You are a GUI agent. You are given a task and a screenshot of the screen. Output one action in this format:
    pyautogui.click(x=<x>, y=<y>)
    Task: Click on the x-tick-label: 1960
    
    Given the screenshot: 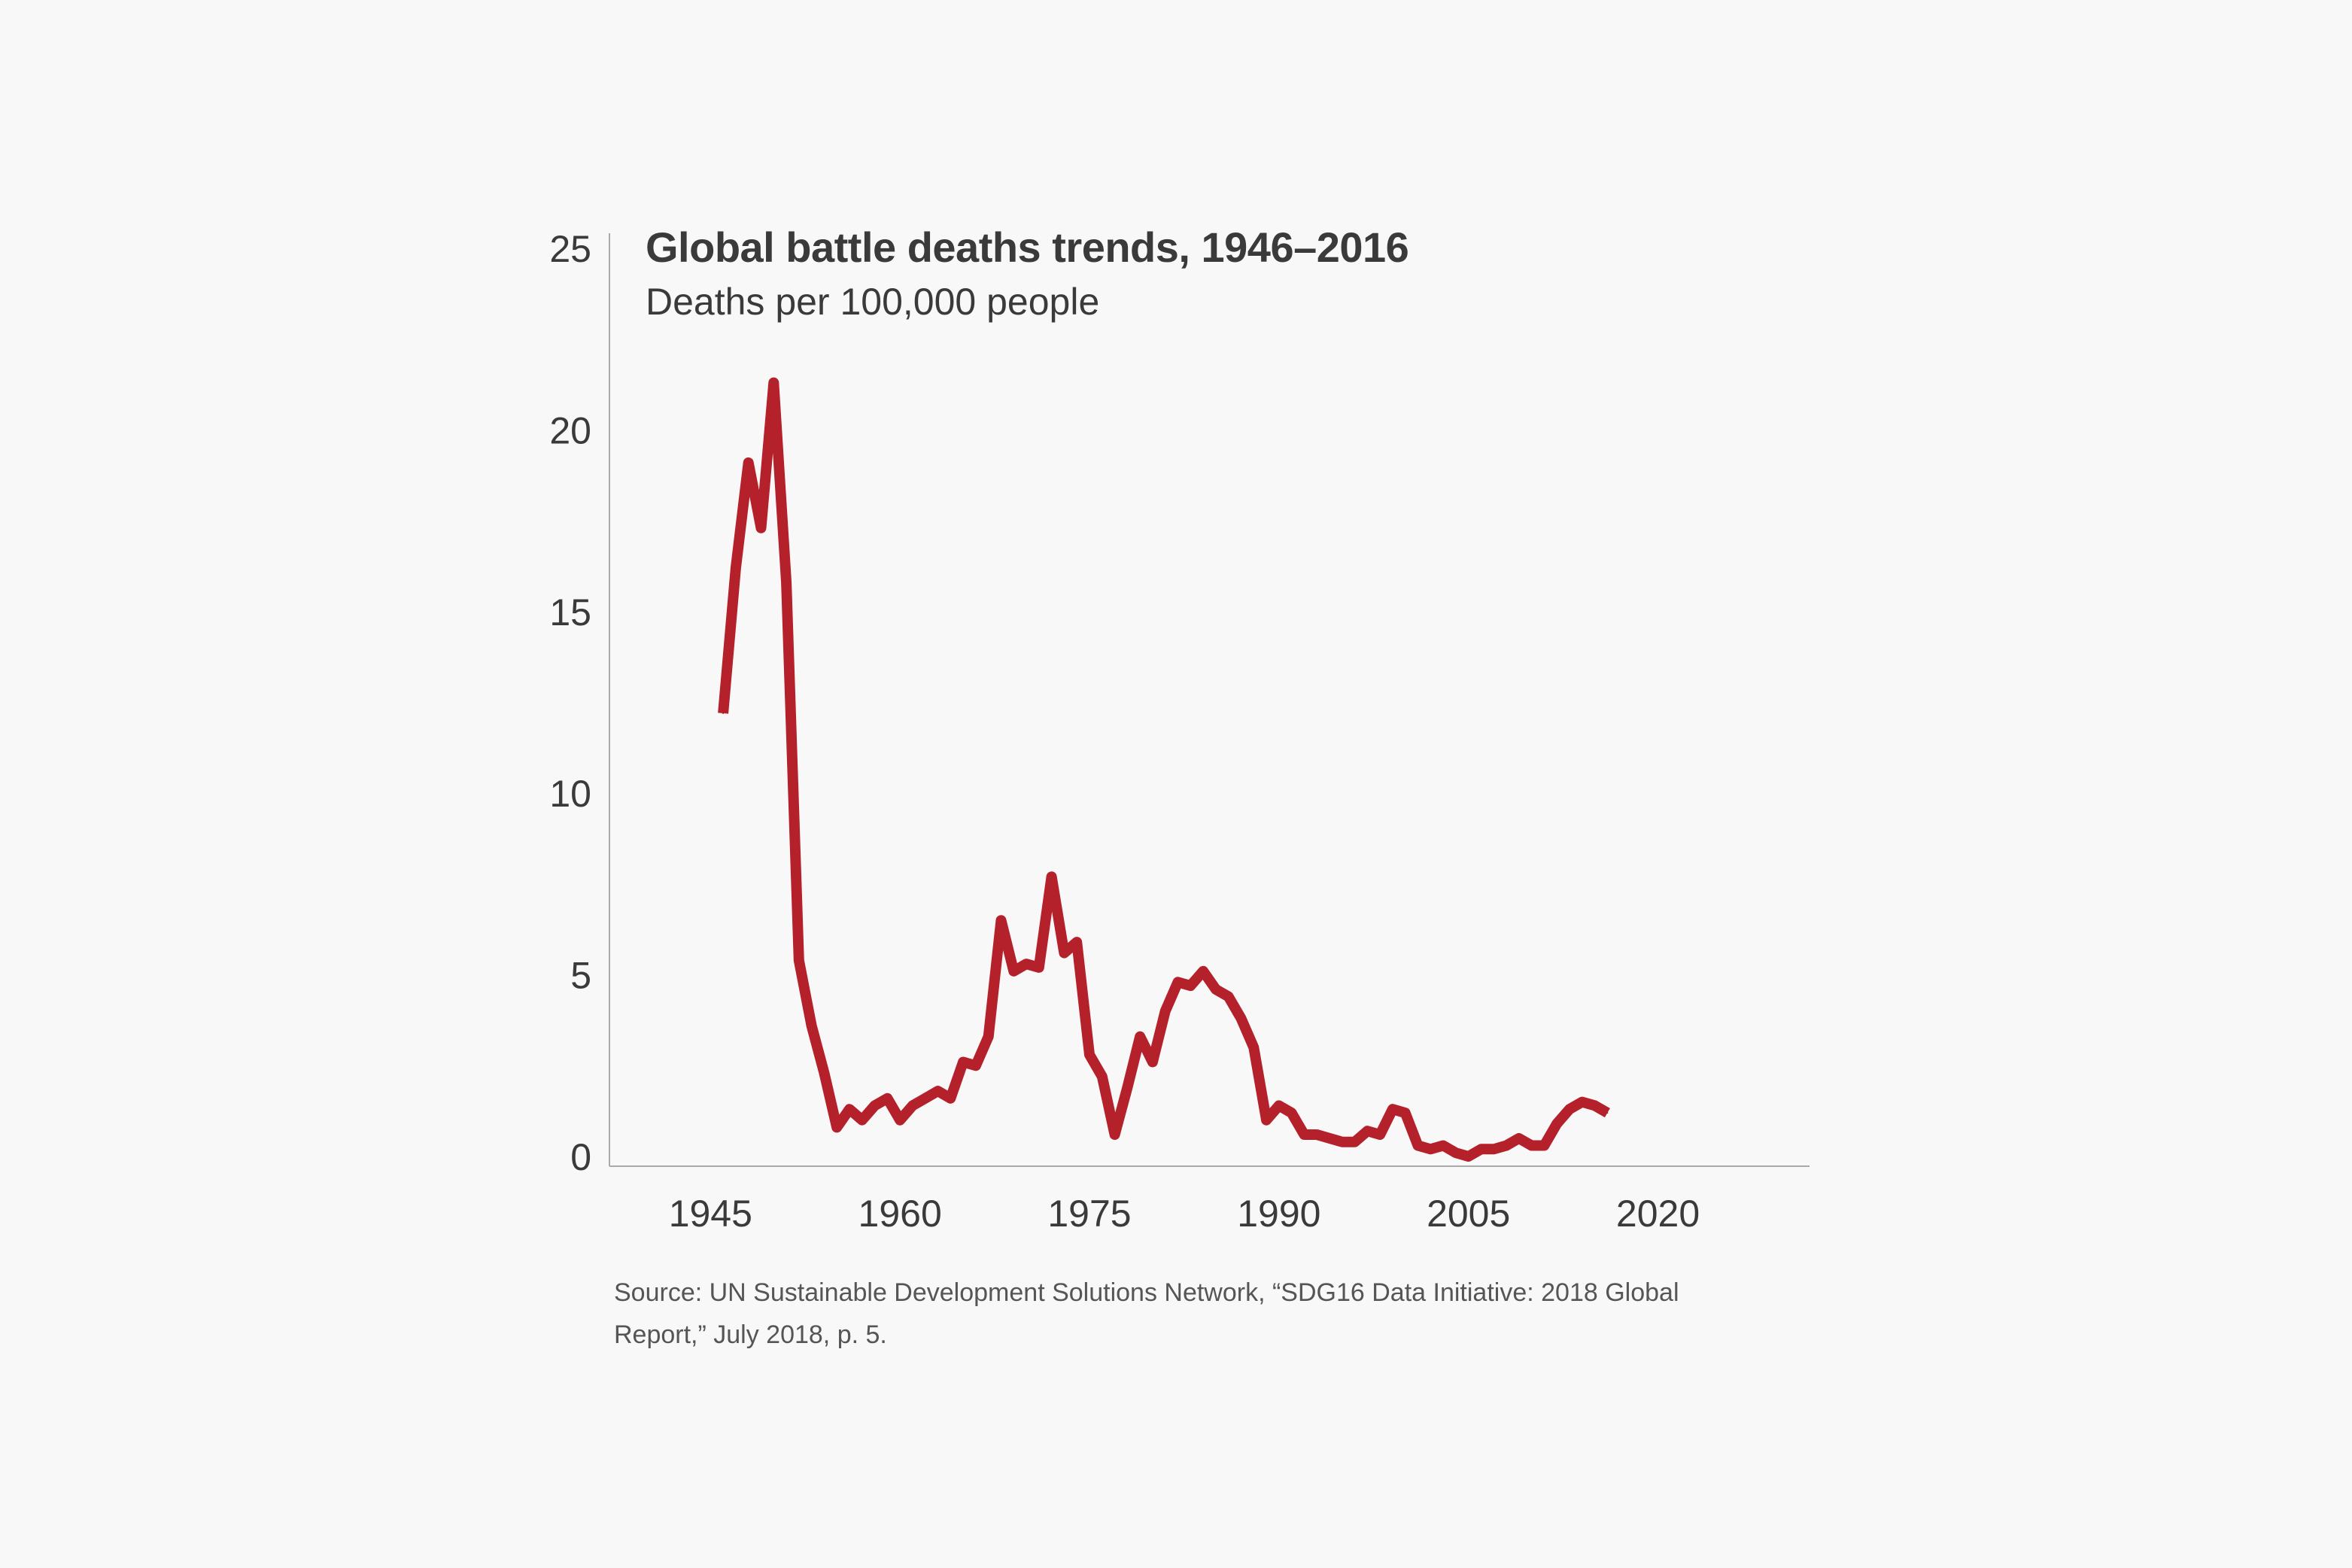 What is the action you would take?
    pyautogui.click(x=900, y=1214)
    